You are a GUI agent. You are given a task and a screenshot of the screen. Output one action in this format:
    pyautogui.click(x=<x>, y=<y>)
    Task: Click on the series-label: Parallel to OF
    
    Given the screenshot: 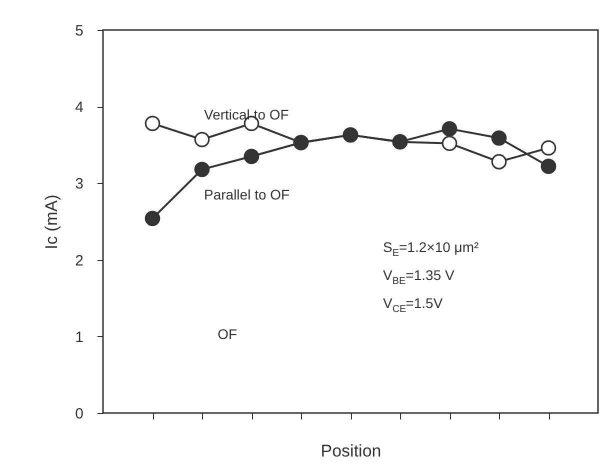 What is the action you would take?
    pyautogui.click(x=247, y=194)
    